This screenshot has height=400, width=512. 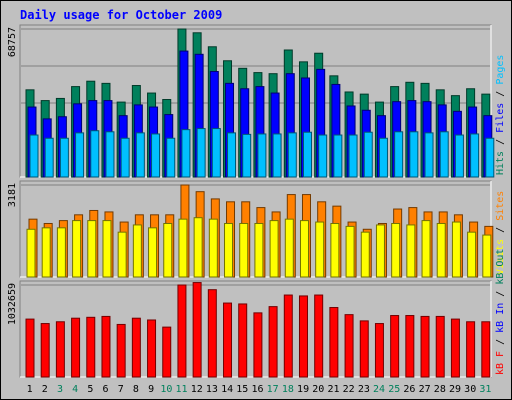 What do you see at coordinates (60, 389) in the screenshot?
I see `day-label-3: 3` at bounding box center [60, 389].